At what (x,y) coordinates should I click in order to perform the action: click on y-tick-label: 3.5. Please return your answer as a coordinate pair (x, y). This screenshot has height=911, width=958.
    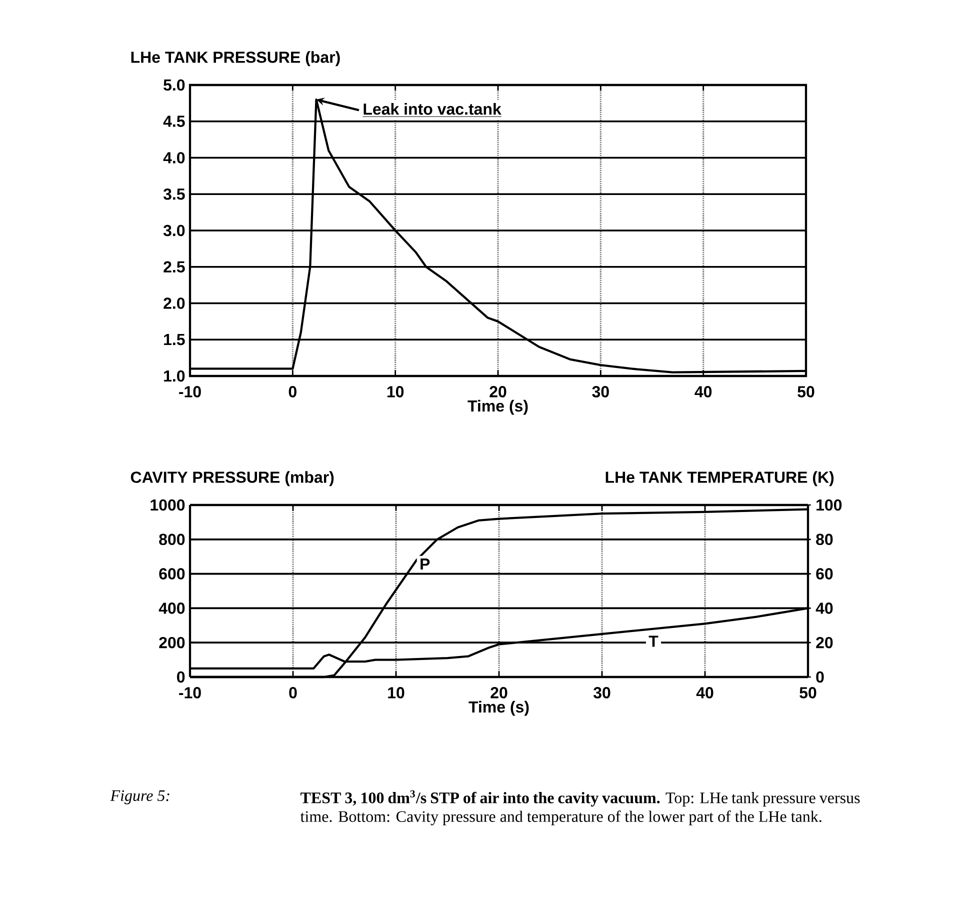
    Looking at the image, I should click on (174, 194).